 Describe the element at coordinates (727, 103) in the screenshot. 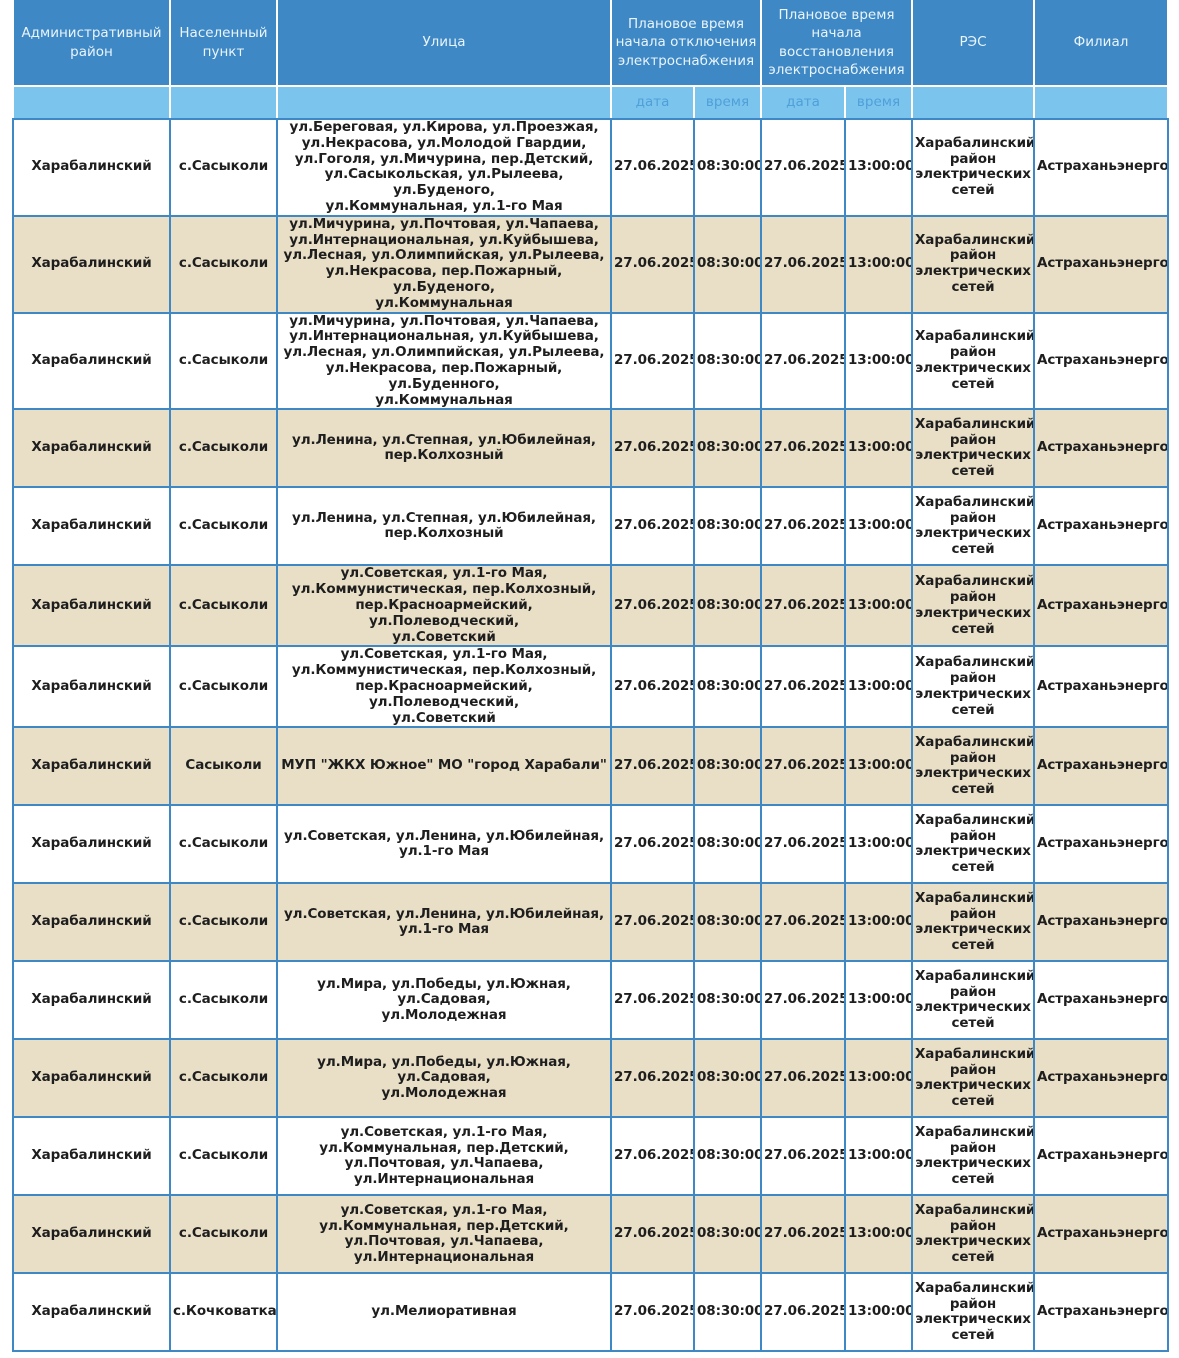

I see `subheader-off-time: время` at that location.